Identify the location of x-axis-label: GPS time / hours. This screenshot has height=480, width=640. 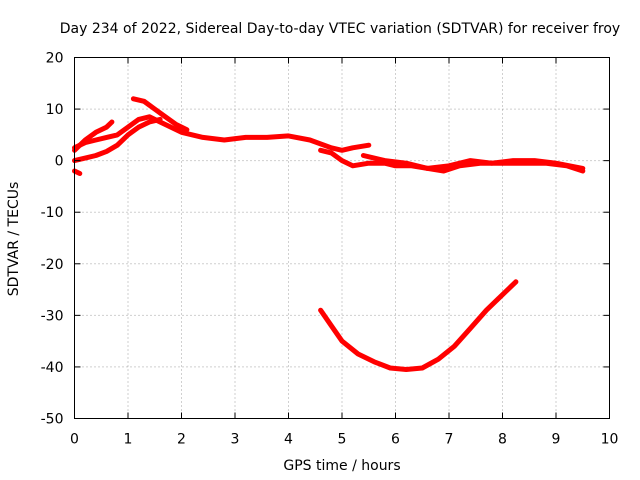
(341, 466).